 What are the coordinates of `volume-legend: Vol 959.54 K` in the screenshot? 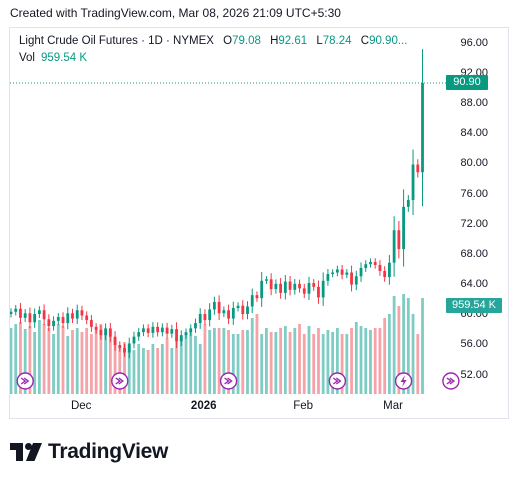 It's located at (53, 58).